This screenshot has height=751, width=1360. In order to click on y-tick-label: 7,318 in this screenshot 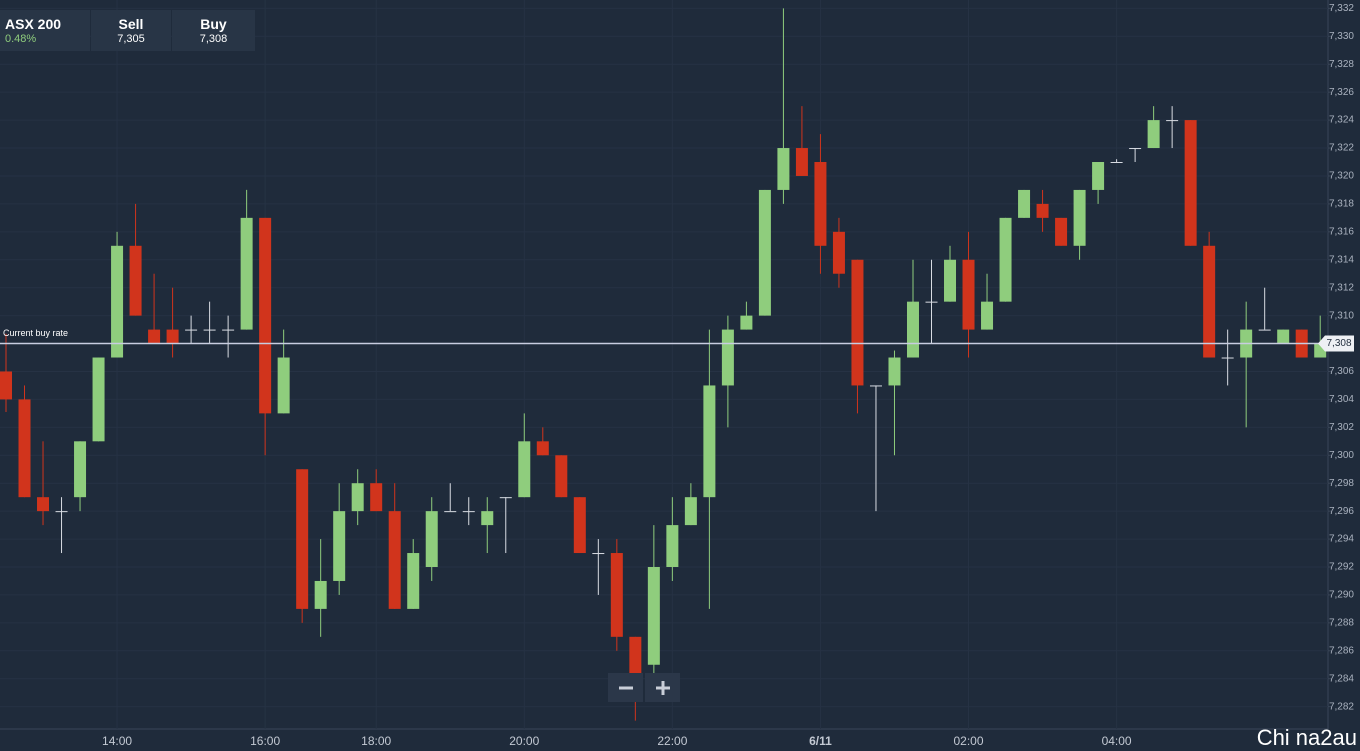, I will do `click(1341, 204)`.